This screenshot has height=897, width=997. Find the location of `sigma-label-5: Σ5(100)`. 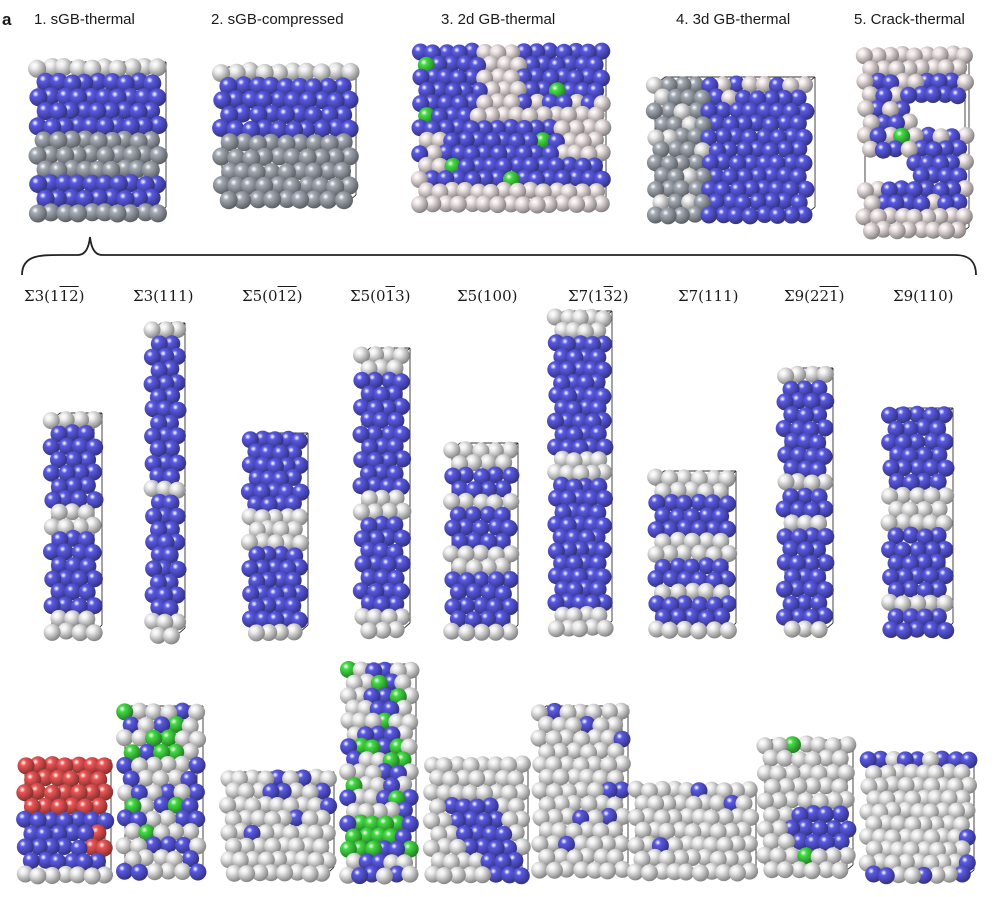

sigma-label-5: Σ5(100) is located at coordinates (487, 296).